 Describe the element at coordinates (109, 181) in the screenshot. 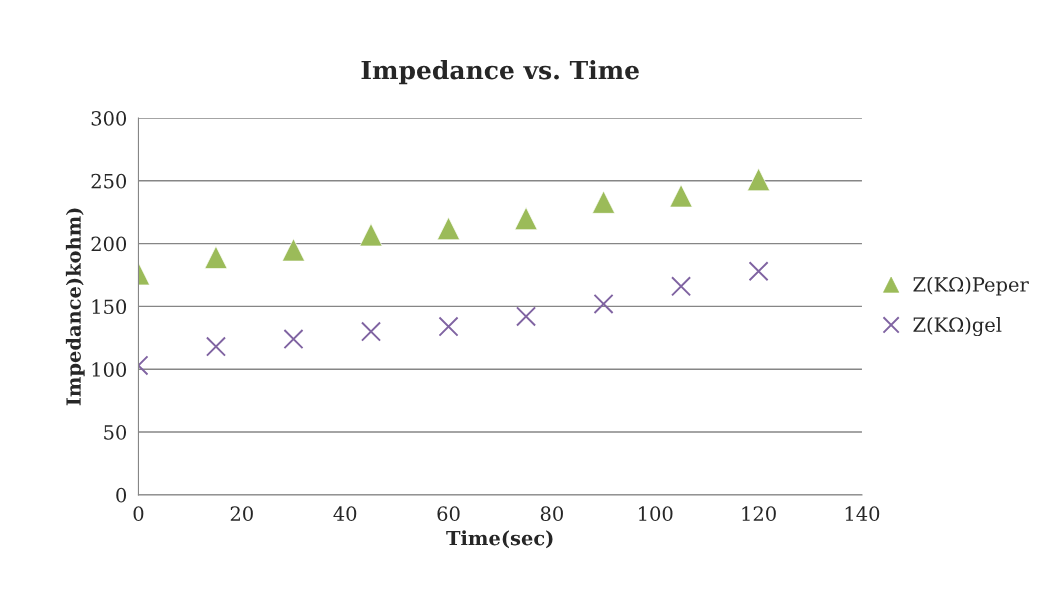

I see `y-tick-label: 250` at that location.